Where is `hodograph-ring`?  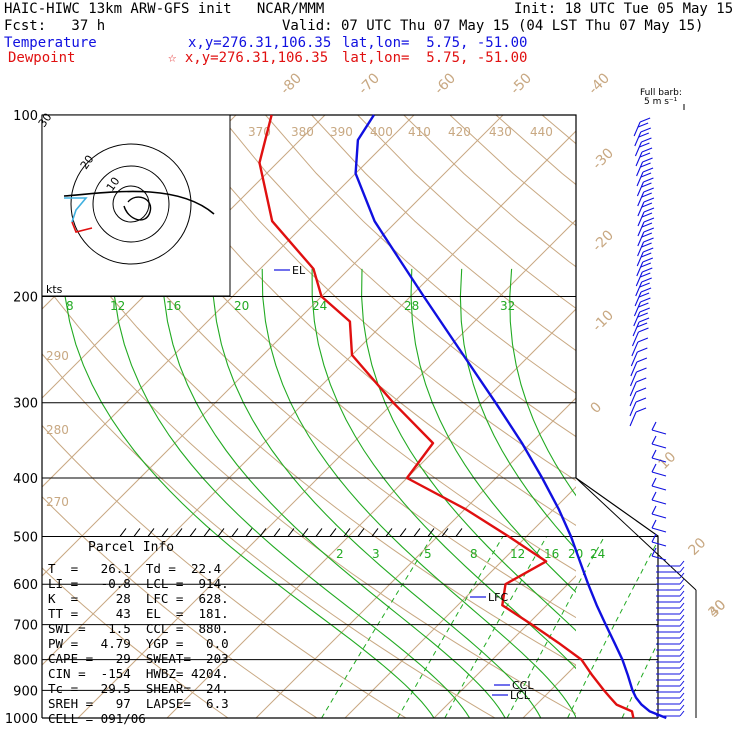
hodograph-ring is located at coordinates (131, 204).